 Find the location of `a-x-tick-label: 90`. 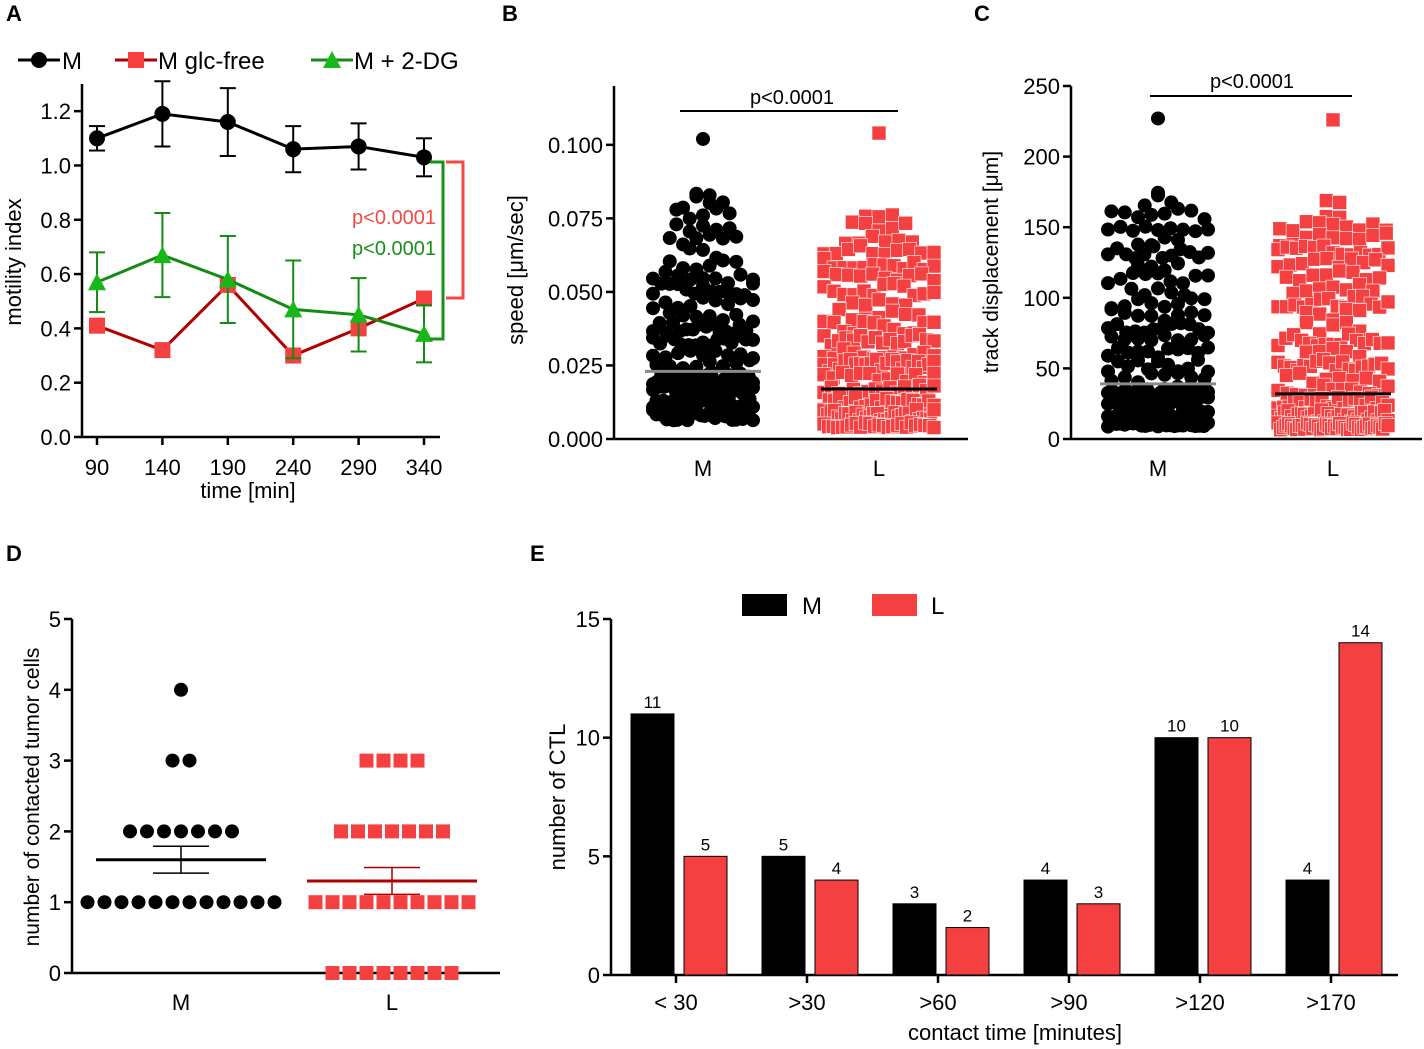

a-x-tick-label: 90 is located at coordinates (97, 467).